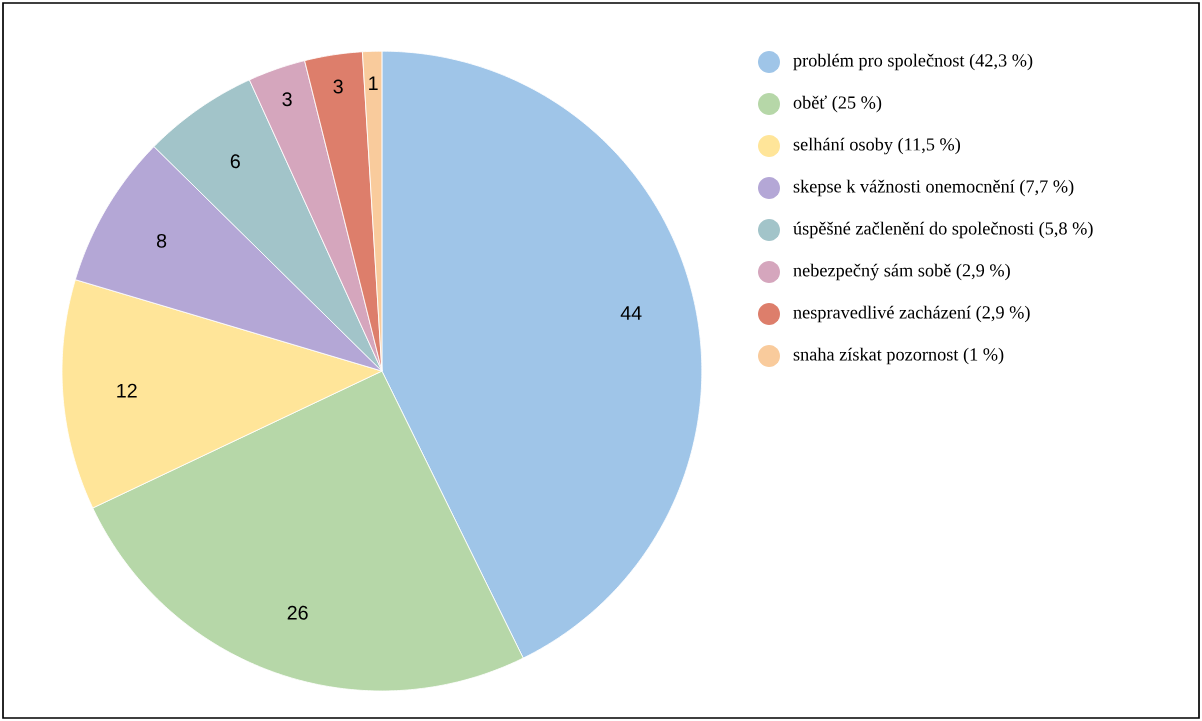  Describe the element at coordinates (898, 356) in the screenshot. I see `legend-label: snaha získat pozornost (1 %)` at that location.